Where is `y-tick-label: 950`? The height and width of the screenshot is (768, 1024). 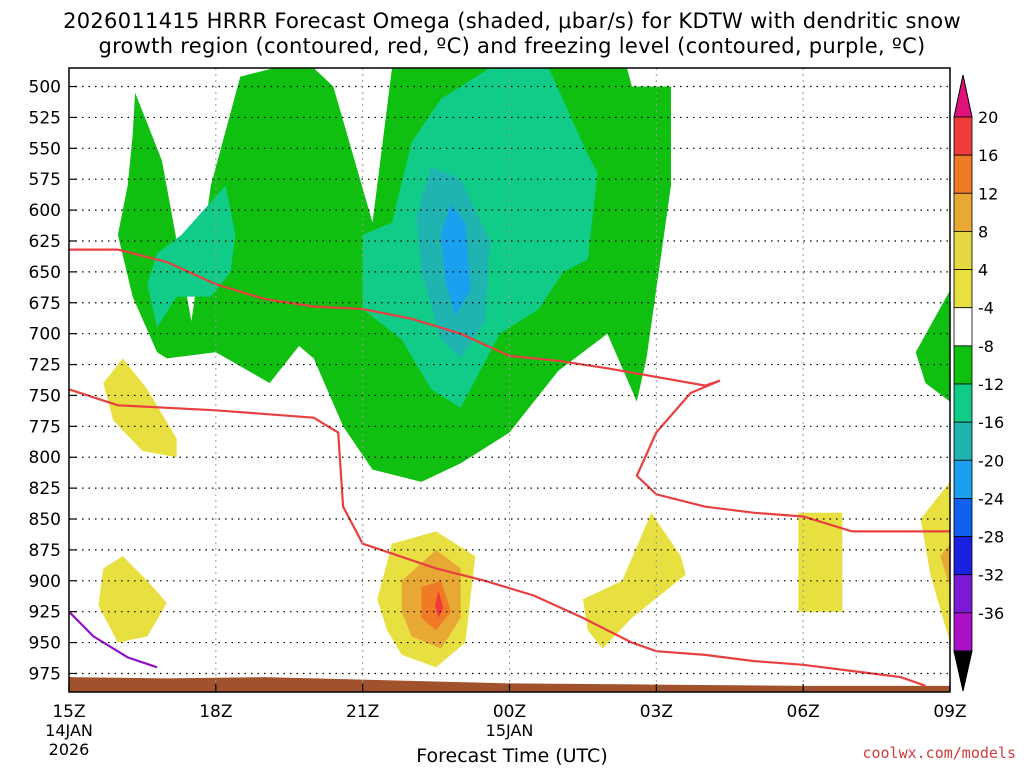
y-tick-label: 950 is located at coordinates (45, 644).